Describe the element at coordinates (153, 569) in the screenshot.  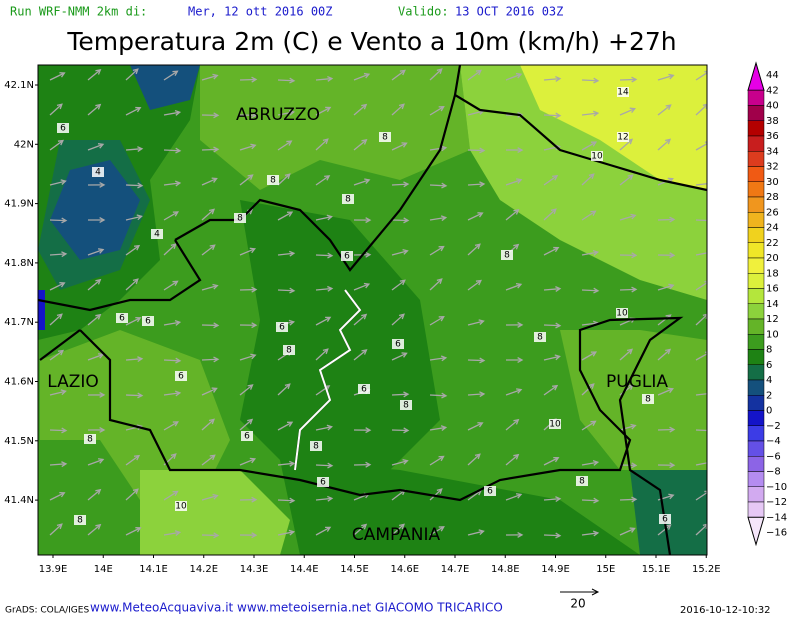
I see `lon-label: 14.1E` at that location.